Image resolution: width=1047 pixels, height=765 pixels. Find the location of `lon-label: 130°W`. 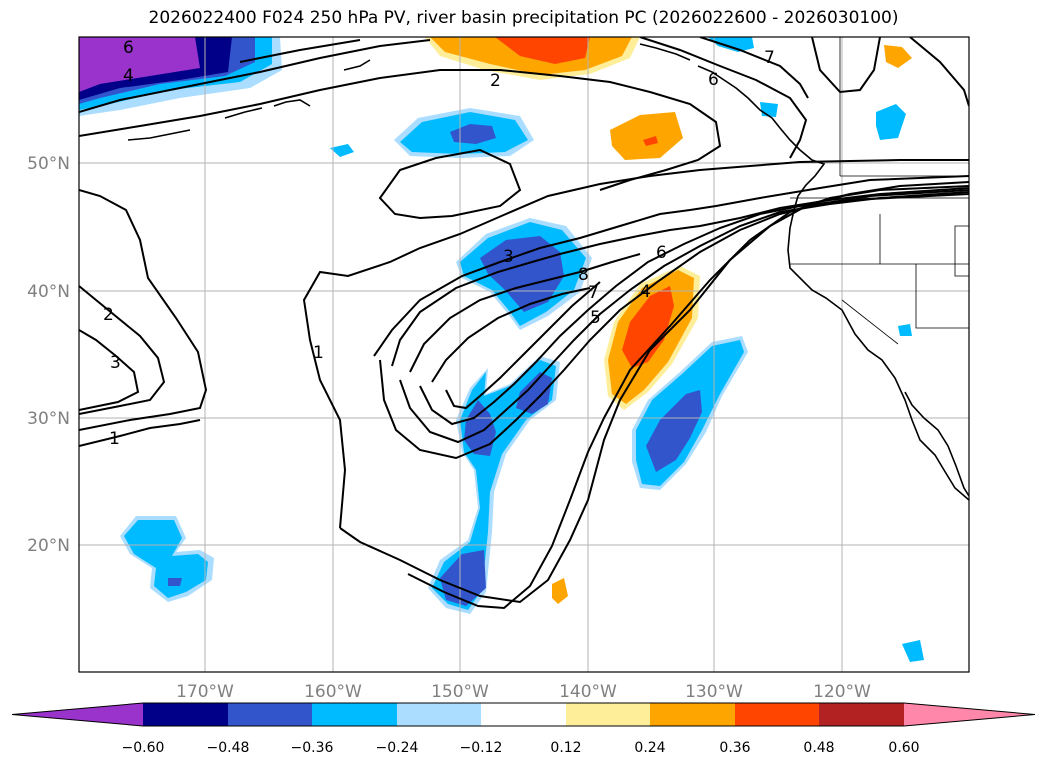

lon-label: 130°W is located at coordinates (714, 692).